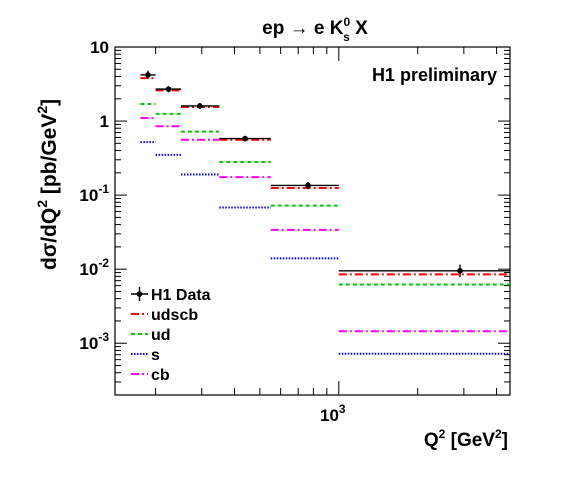 This screenshot has width=567, height=494. I want to click on y-tick-label: 1, so click(104, 121).